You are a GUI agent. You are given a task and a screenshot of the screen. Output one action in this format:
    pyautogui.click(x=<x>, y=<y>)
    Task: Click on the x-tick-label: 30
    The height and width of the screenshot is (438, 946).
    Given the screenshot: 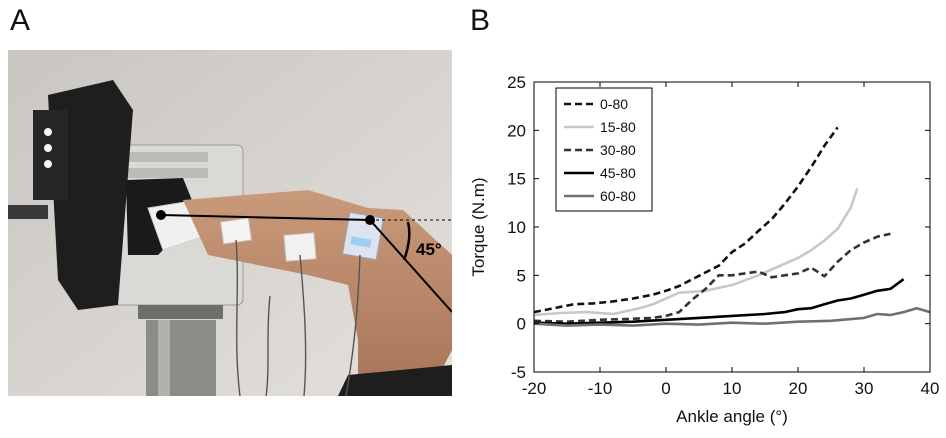 What is the action you would take?
    pyautogui.click(x=864, y=388)
    